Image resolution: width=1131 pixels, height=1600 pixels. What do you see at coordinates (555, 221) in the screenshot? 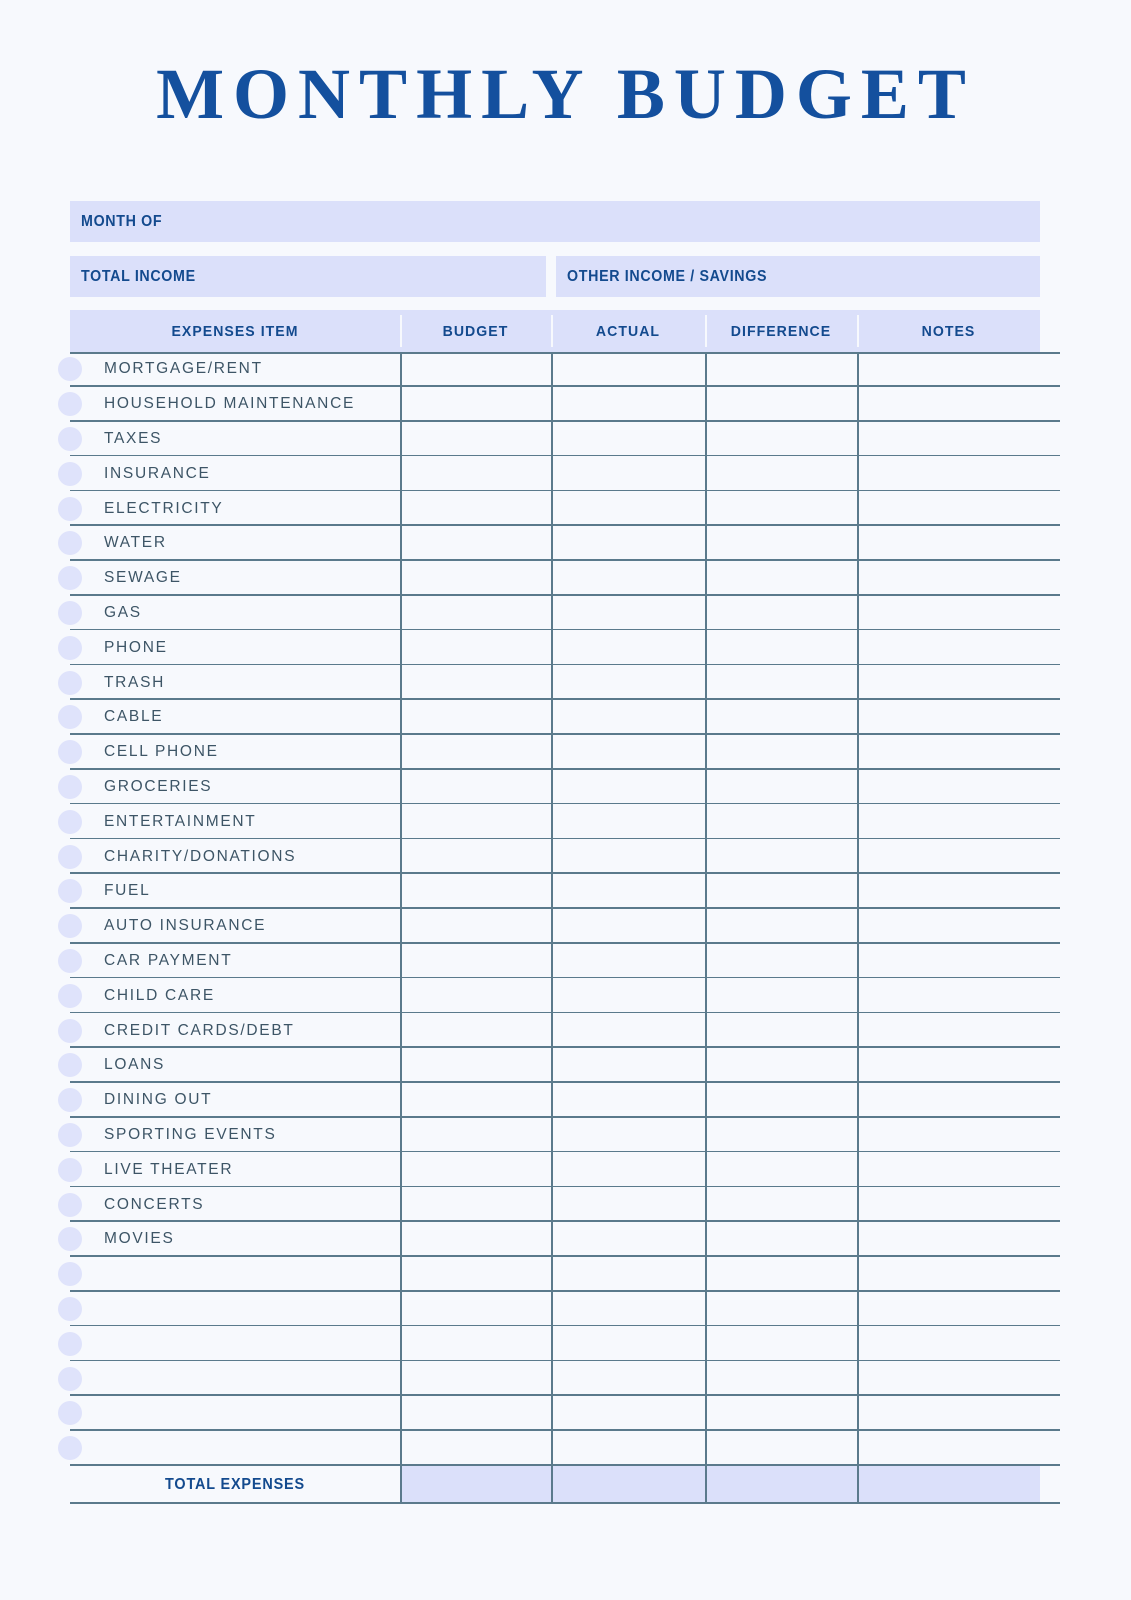
I see `month-of-field: MONTH OF` at bounding box center [555, 221].